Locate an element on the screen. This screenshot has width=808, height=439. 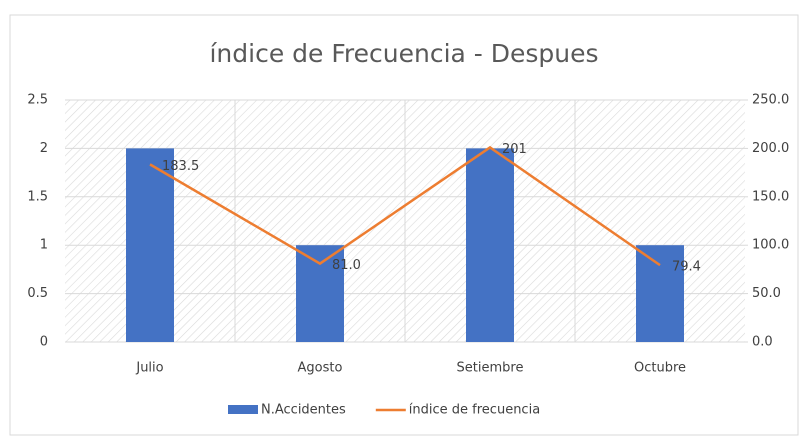
x-tick-label: Agosto is located at coordinates (320, 368).